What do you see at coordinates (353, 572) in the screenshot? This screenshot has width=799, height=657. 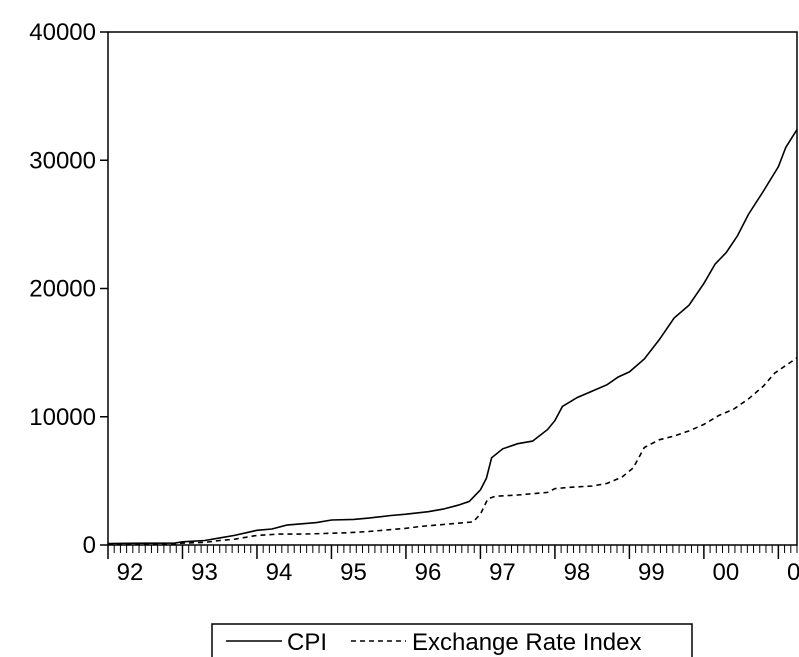 I see `x-tick-label: 95` at bounding box center [353, 572].